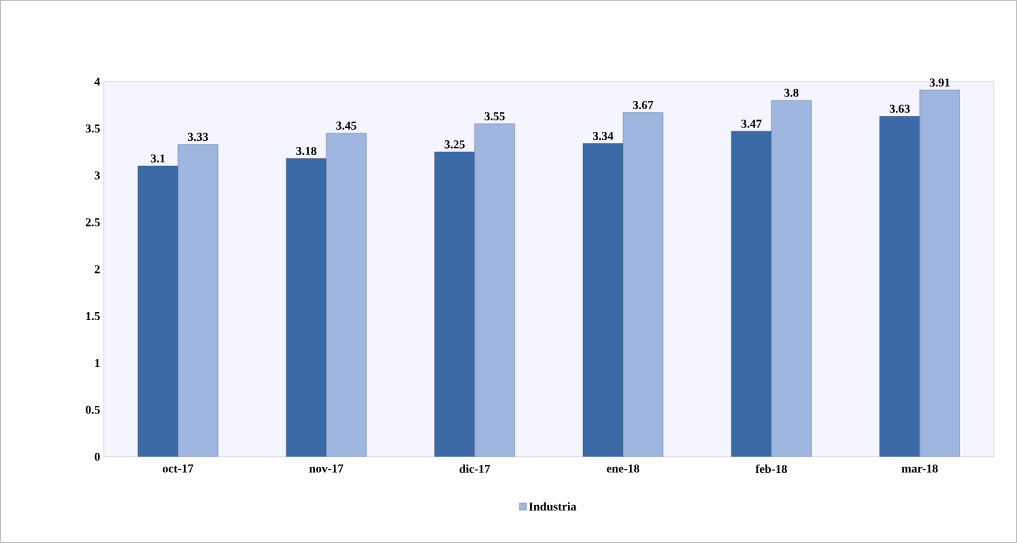 The width and height of the screenshot is (1017, 543). What do you see at coordinates (97, 269) in the screenshot?
I see `y-tick-label: 2` at bounding box center [97, 269].